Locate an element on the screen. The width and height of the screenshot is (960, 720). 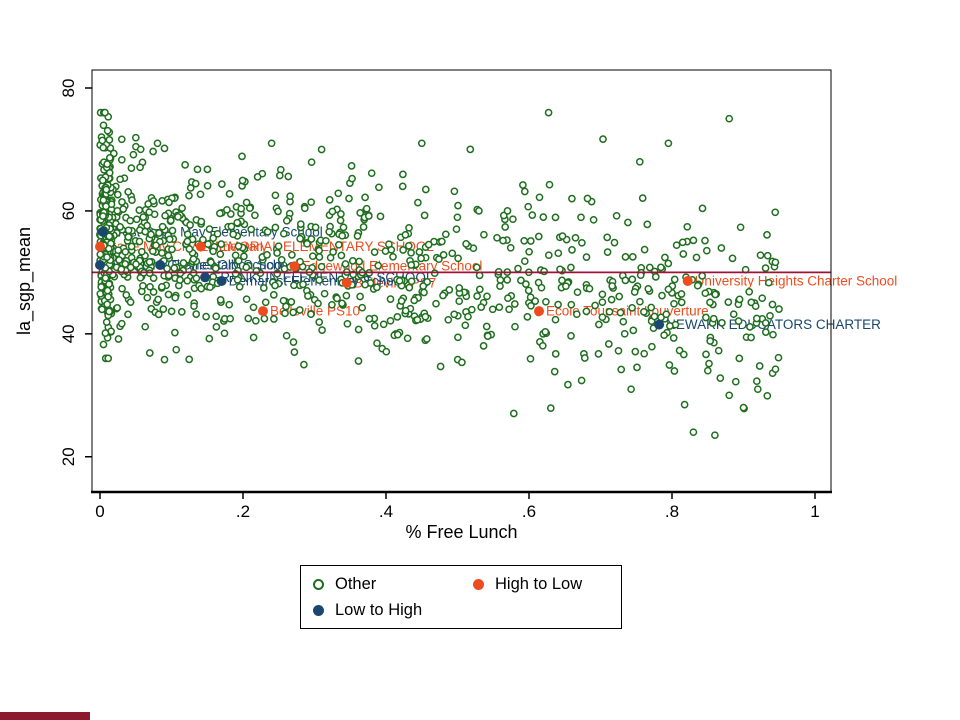
slide-accent-bar is located at coordinates (45, 716).